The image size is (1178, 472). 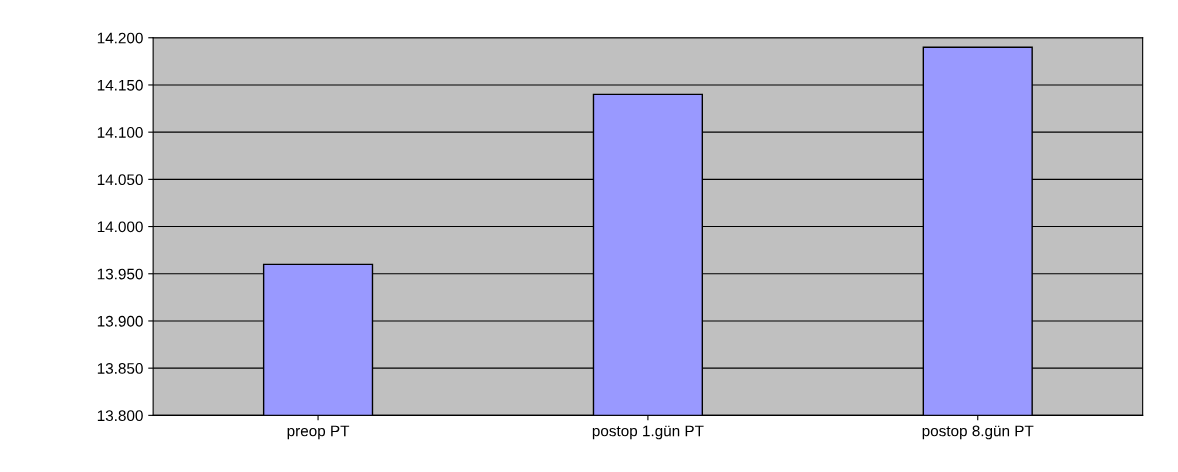 What do you see at coordinates (120, 368) in the screenshot?
I see `y-tick-label: 13.850` at bounding box center [120, 368].